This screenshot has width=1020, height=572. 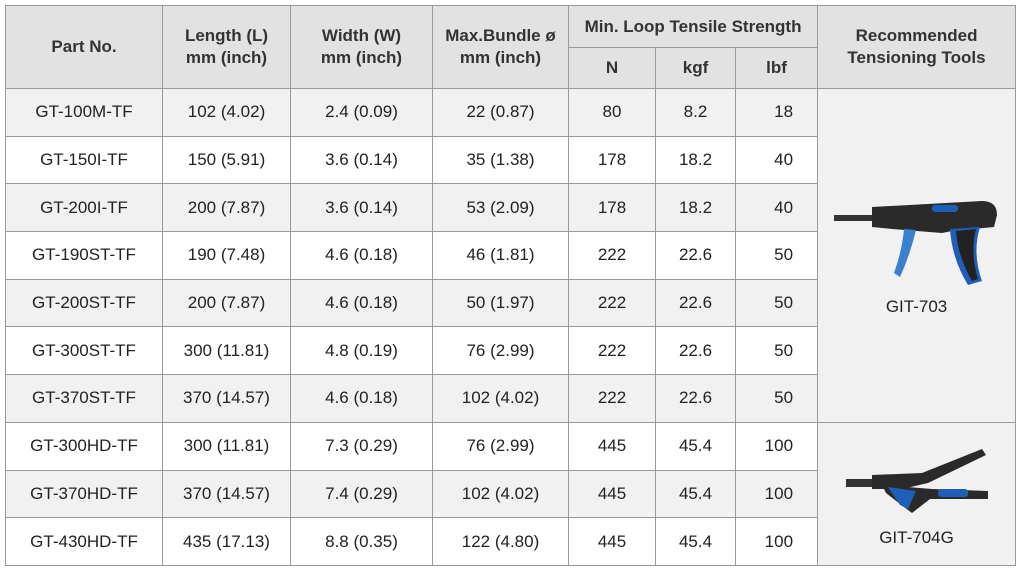 I want to click on part-number: GT-370ST-TF, so click(x=84, y=398).